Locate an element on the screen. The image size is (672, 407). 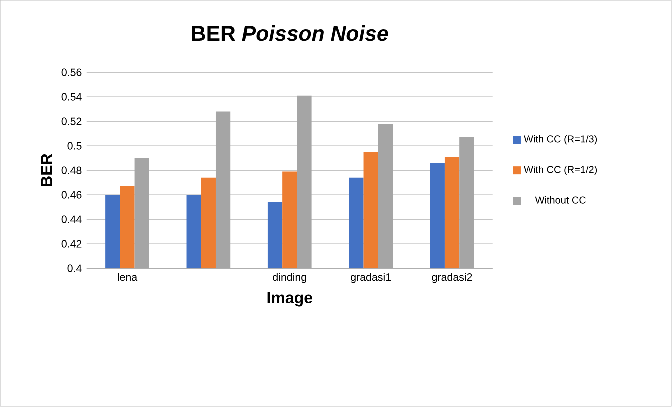
y-tick-label: 0.52 is located at coordinates (72, 122).